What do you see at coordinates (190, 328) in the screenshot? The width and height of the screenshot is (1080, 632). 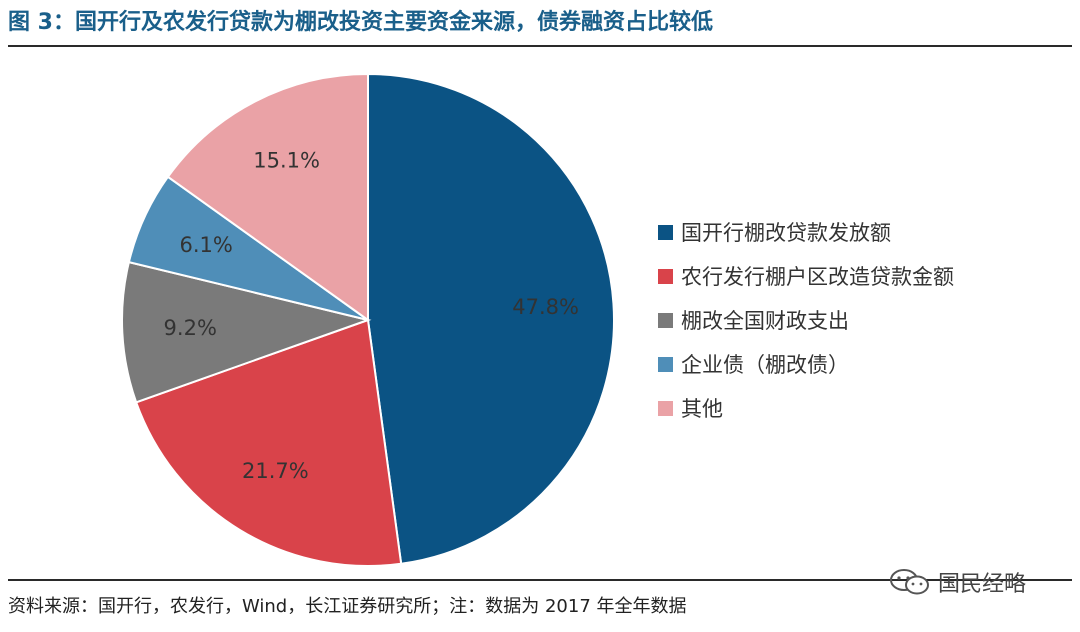 I see `slice-label-2: 9.2%` at bounding box center [190, 328].